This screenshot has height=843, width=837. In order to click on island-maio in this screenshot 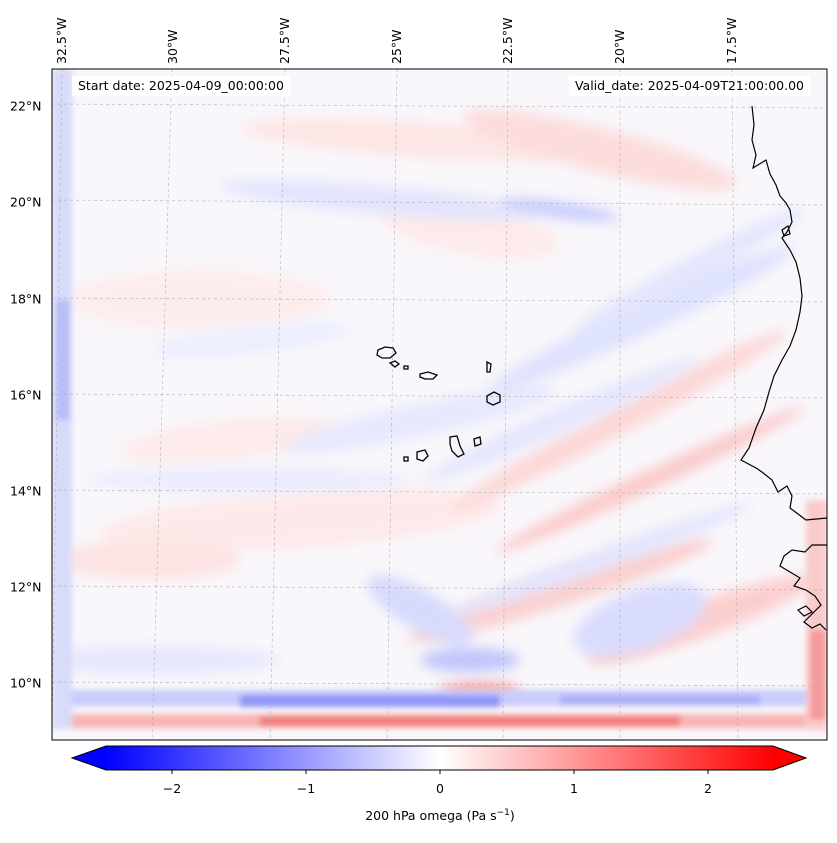, I will do `click(477, 441)`.